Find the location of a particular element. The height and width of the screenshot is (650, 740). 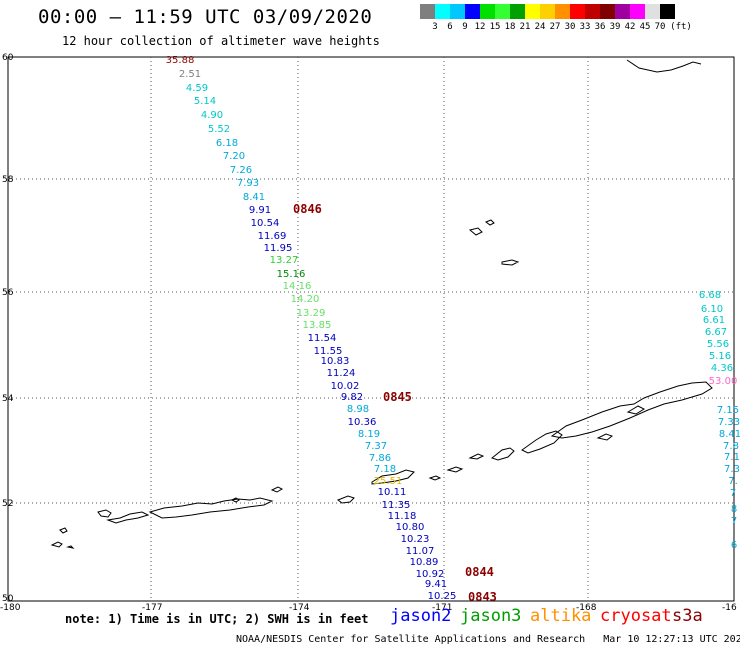

latitude-label: 50 is located at coordinates (8, 599).